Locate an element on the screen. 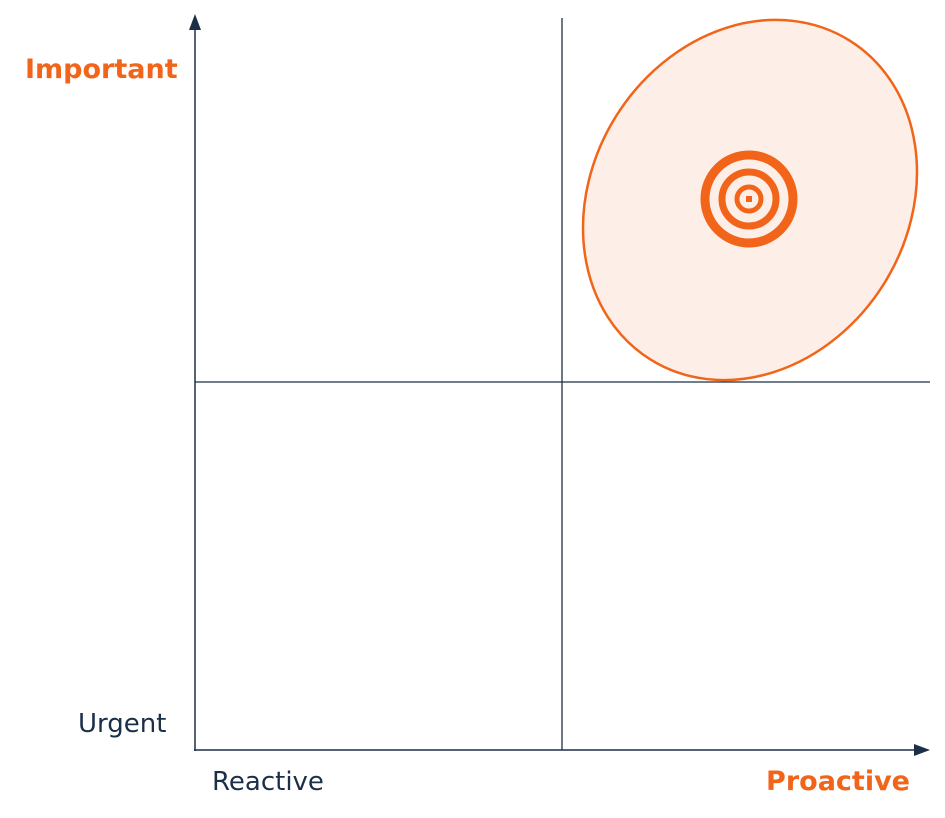 The image size is (945, 818). x-axis-arrow is located at coordinates (922, 750).